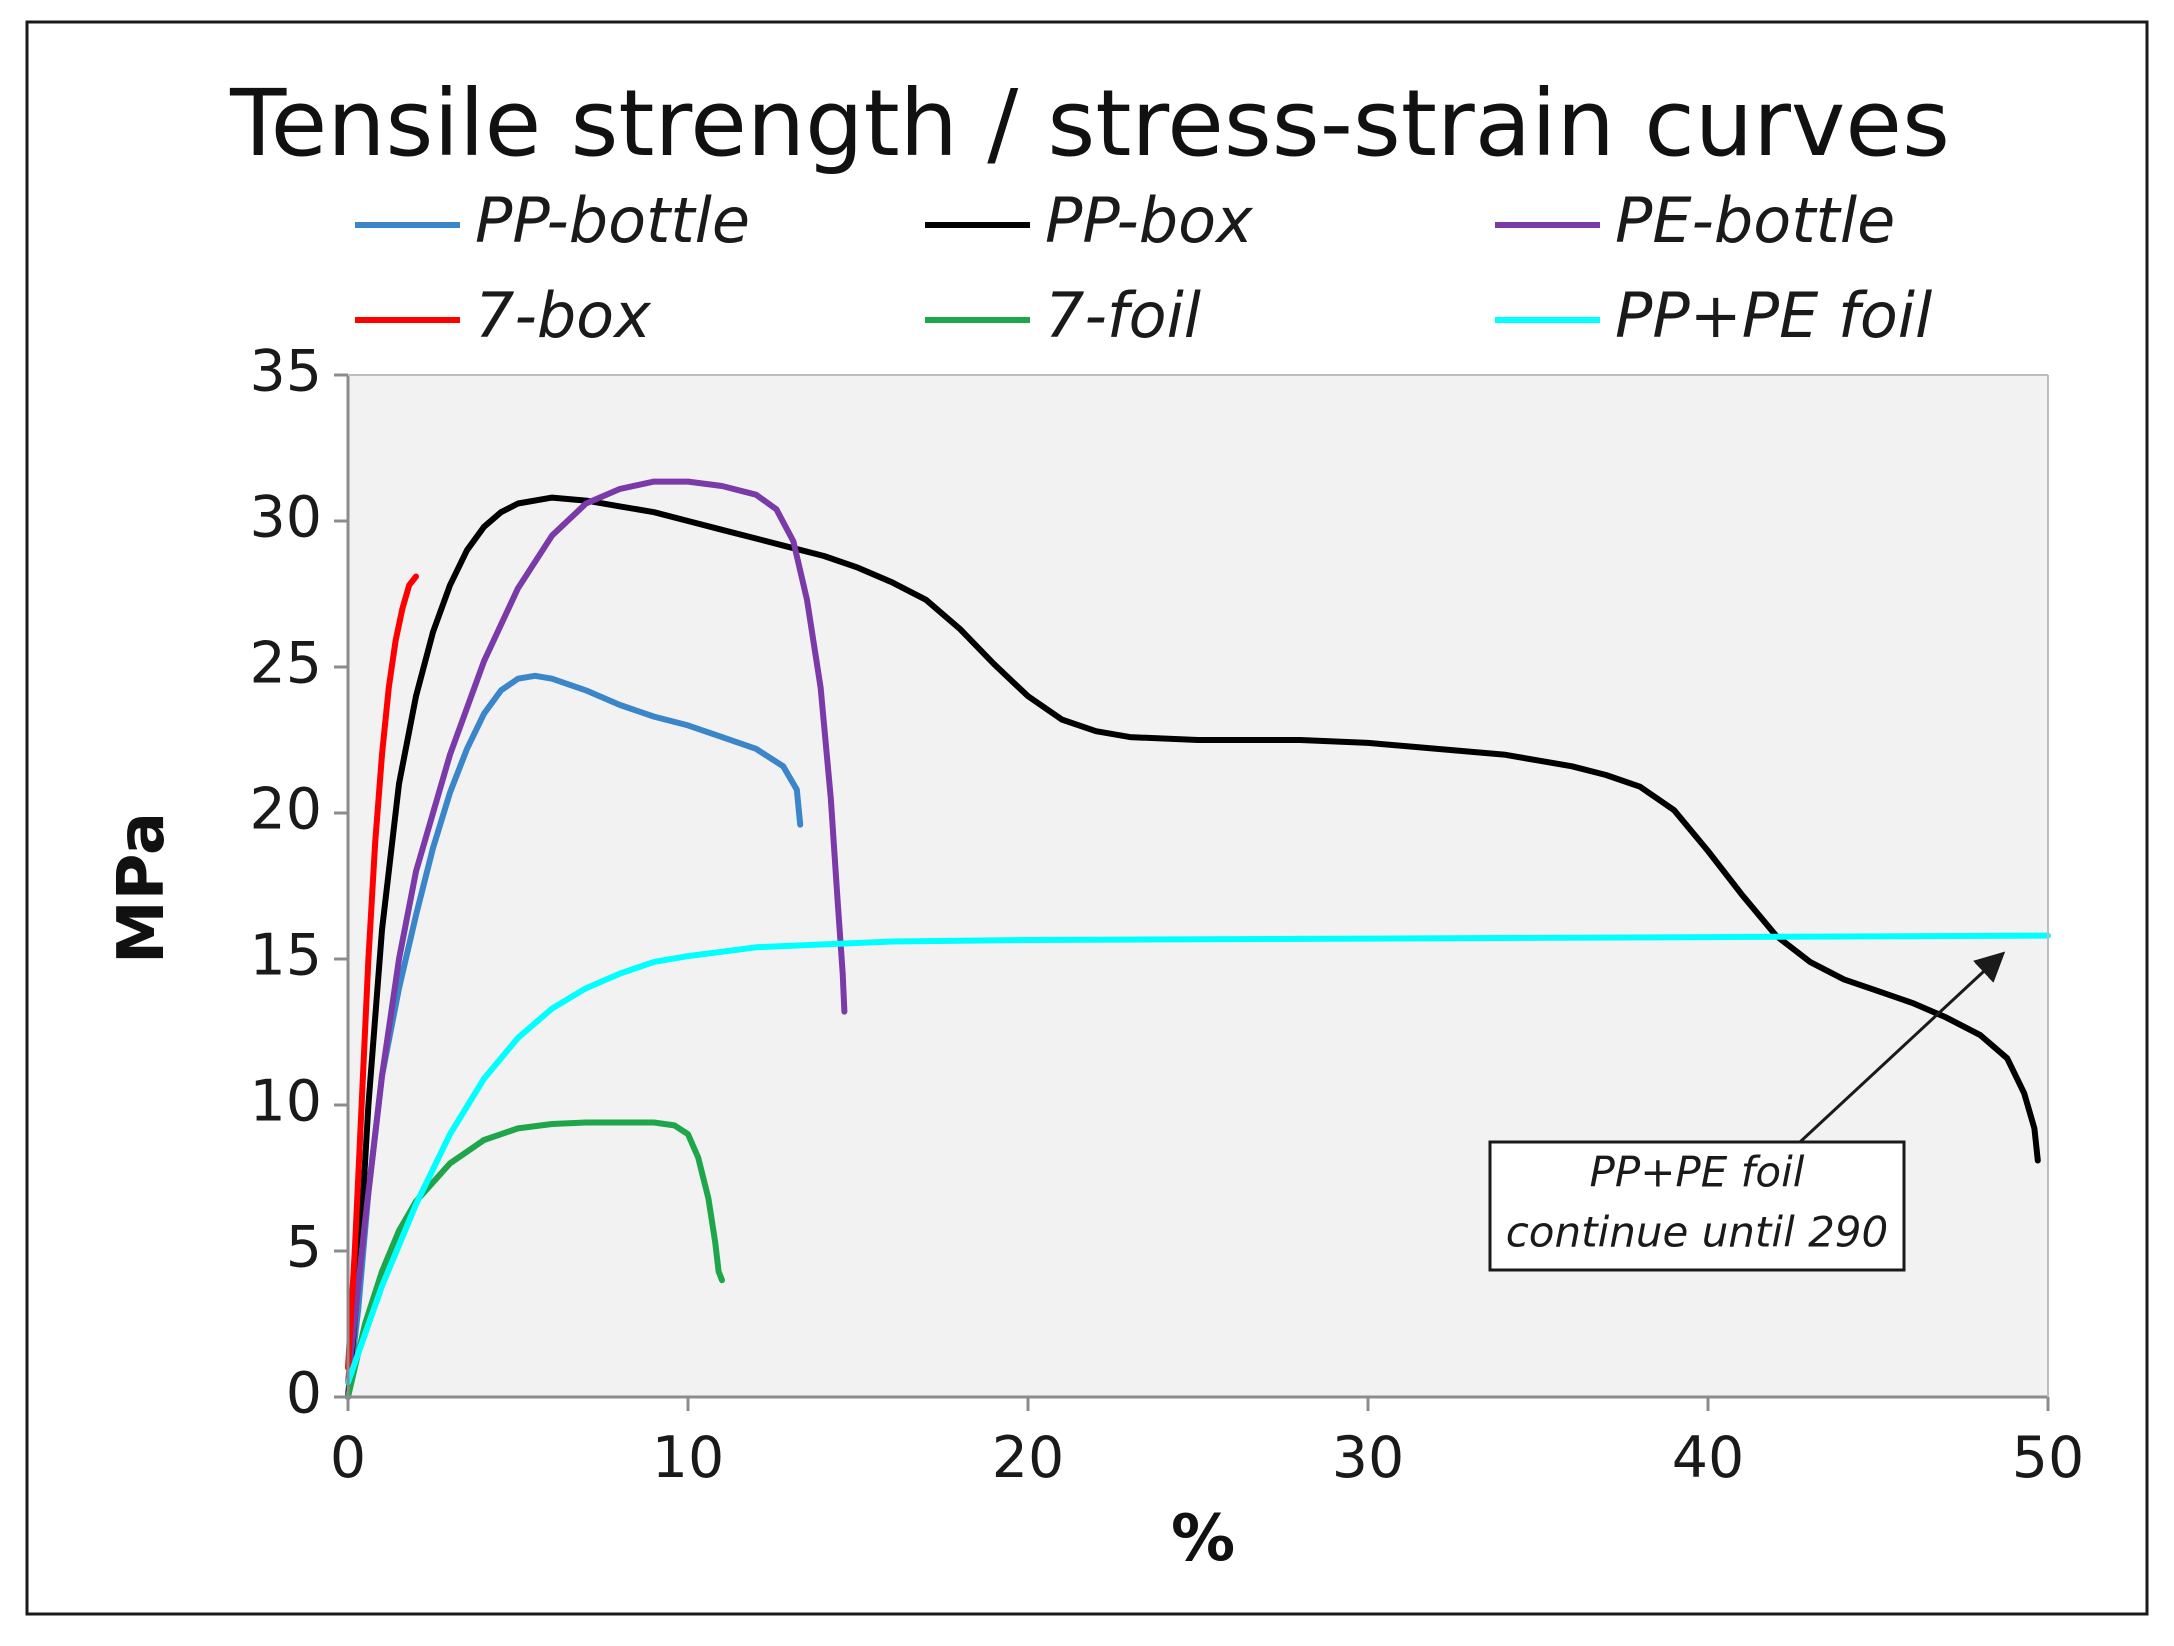 Image resolution: width=2174 pixels, height=1646 pixels. What do you see at coordinates (2048, 1458) in the screenshot?
I see `x-tick-label: 50` at bounding box center [2048, 1458].